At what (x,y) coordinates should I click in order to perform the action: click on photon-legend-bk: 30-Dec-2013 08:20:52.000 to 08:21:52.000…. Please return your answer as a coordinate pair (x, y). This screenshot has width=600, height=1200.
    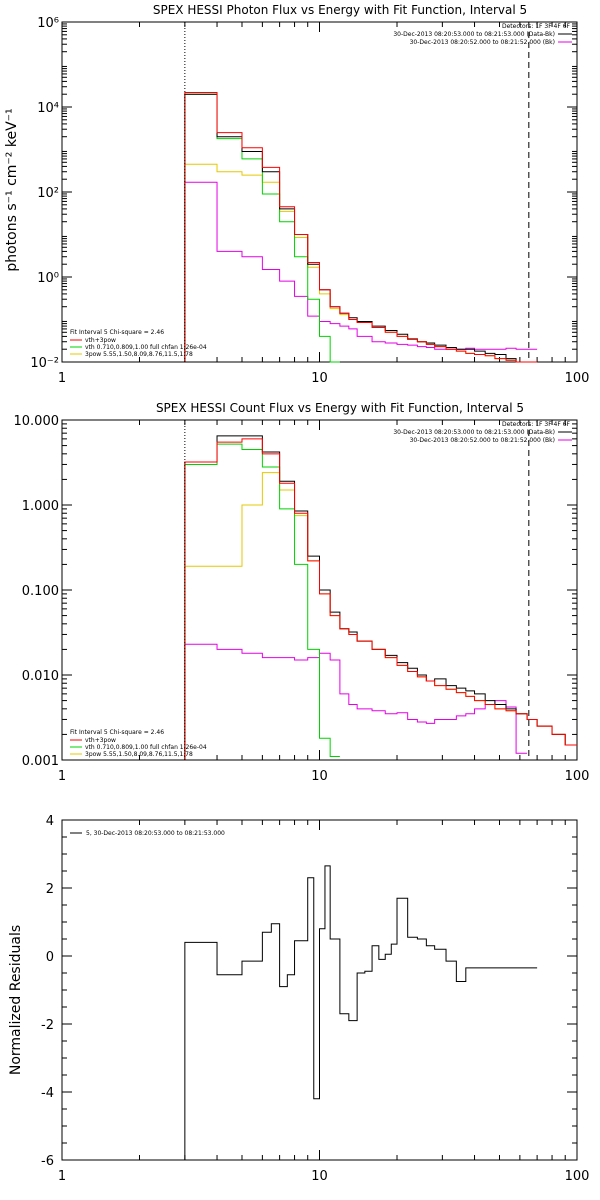
    Looking at the image, I should click on (482, 42).